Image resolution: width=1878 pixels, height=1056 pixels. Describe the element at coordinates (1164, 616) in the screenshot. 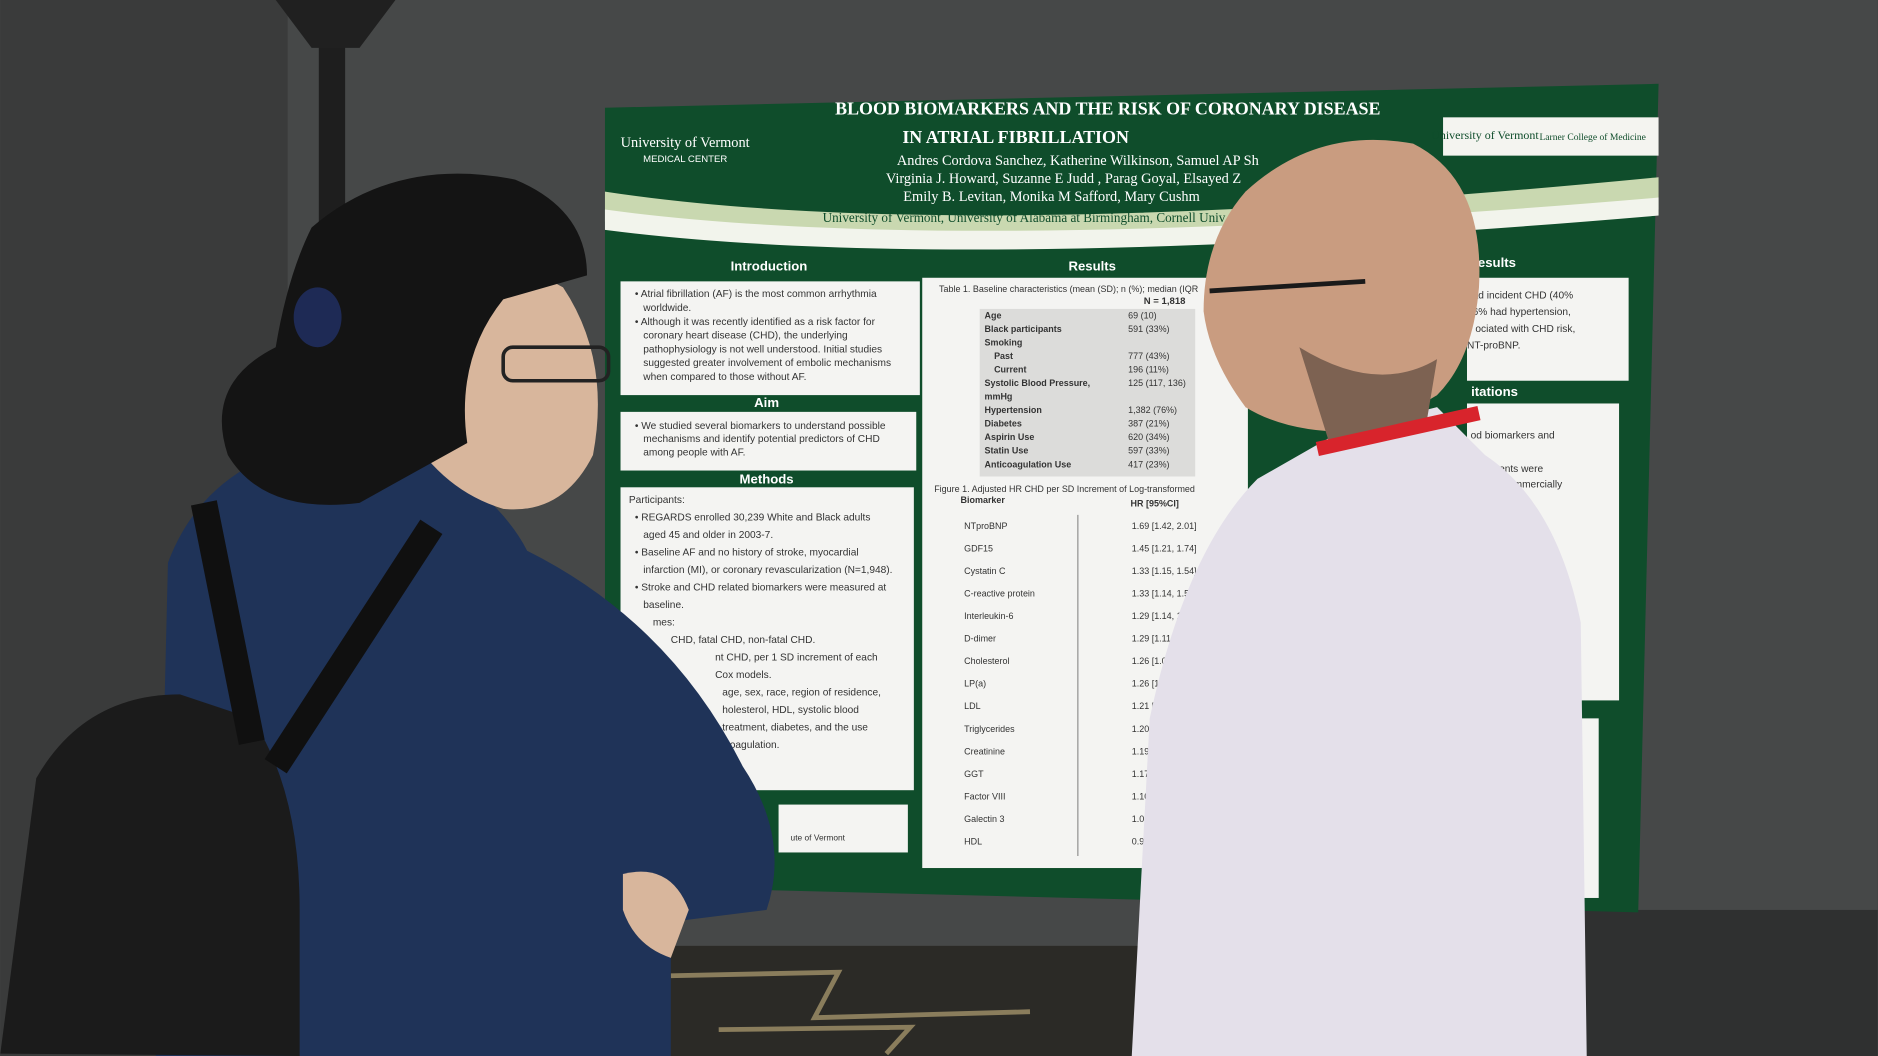

I see `forest-value: 1.29 [1.14, 1.46]` at that location.